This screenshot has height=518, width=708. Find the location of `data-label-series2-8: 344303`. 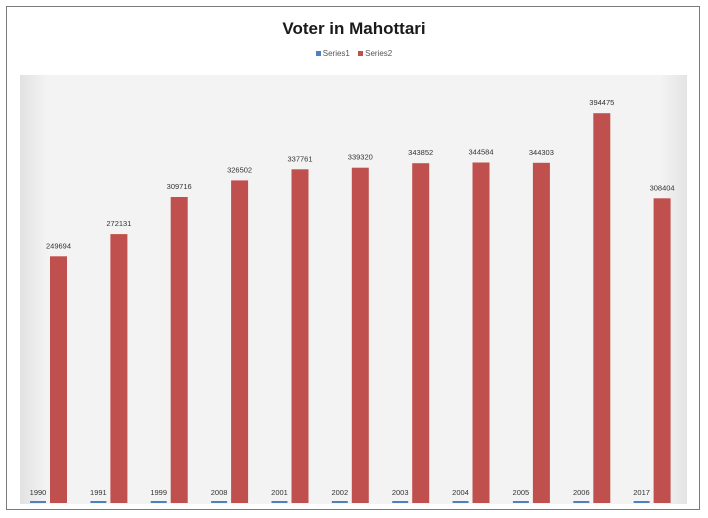

data-label-series2-8: 344303 is located at coordinates (541, 152).